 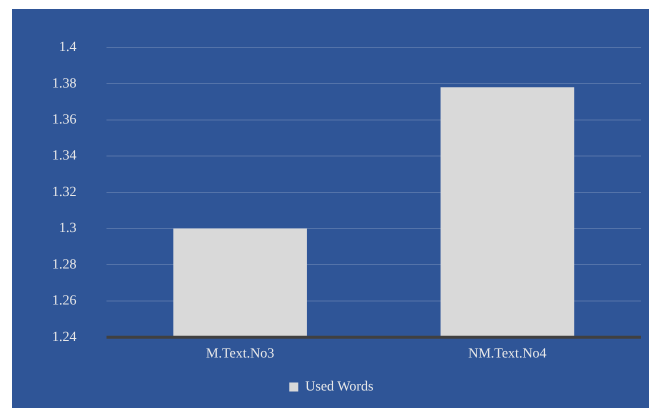 I want to click on y-tick-label: 1.24, so click(x=64, y=337).